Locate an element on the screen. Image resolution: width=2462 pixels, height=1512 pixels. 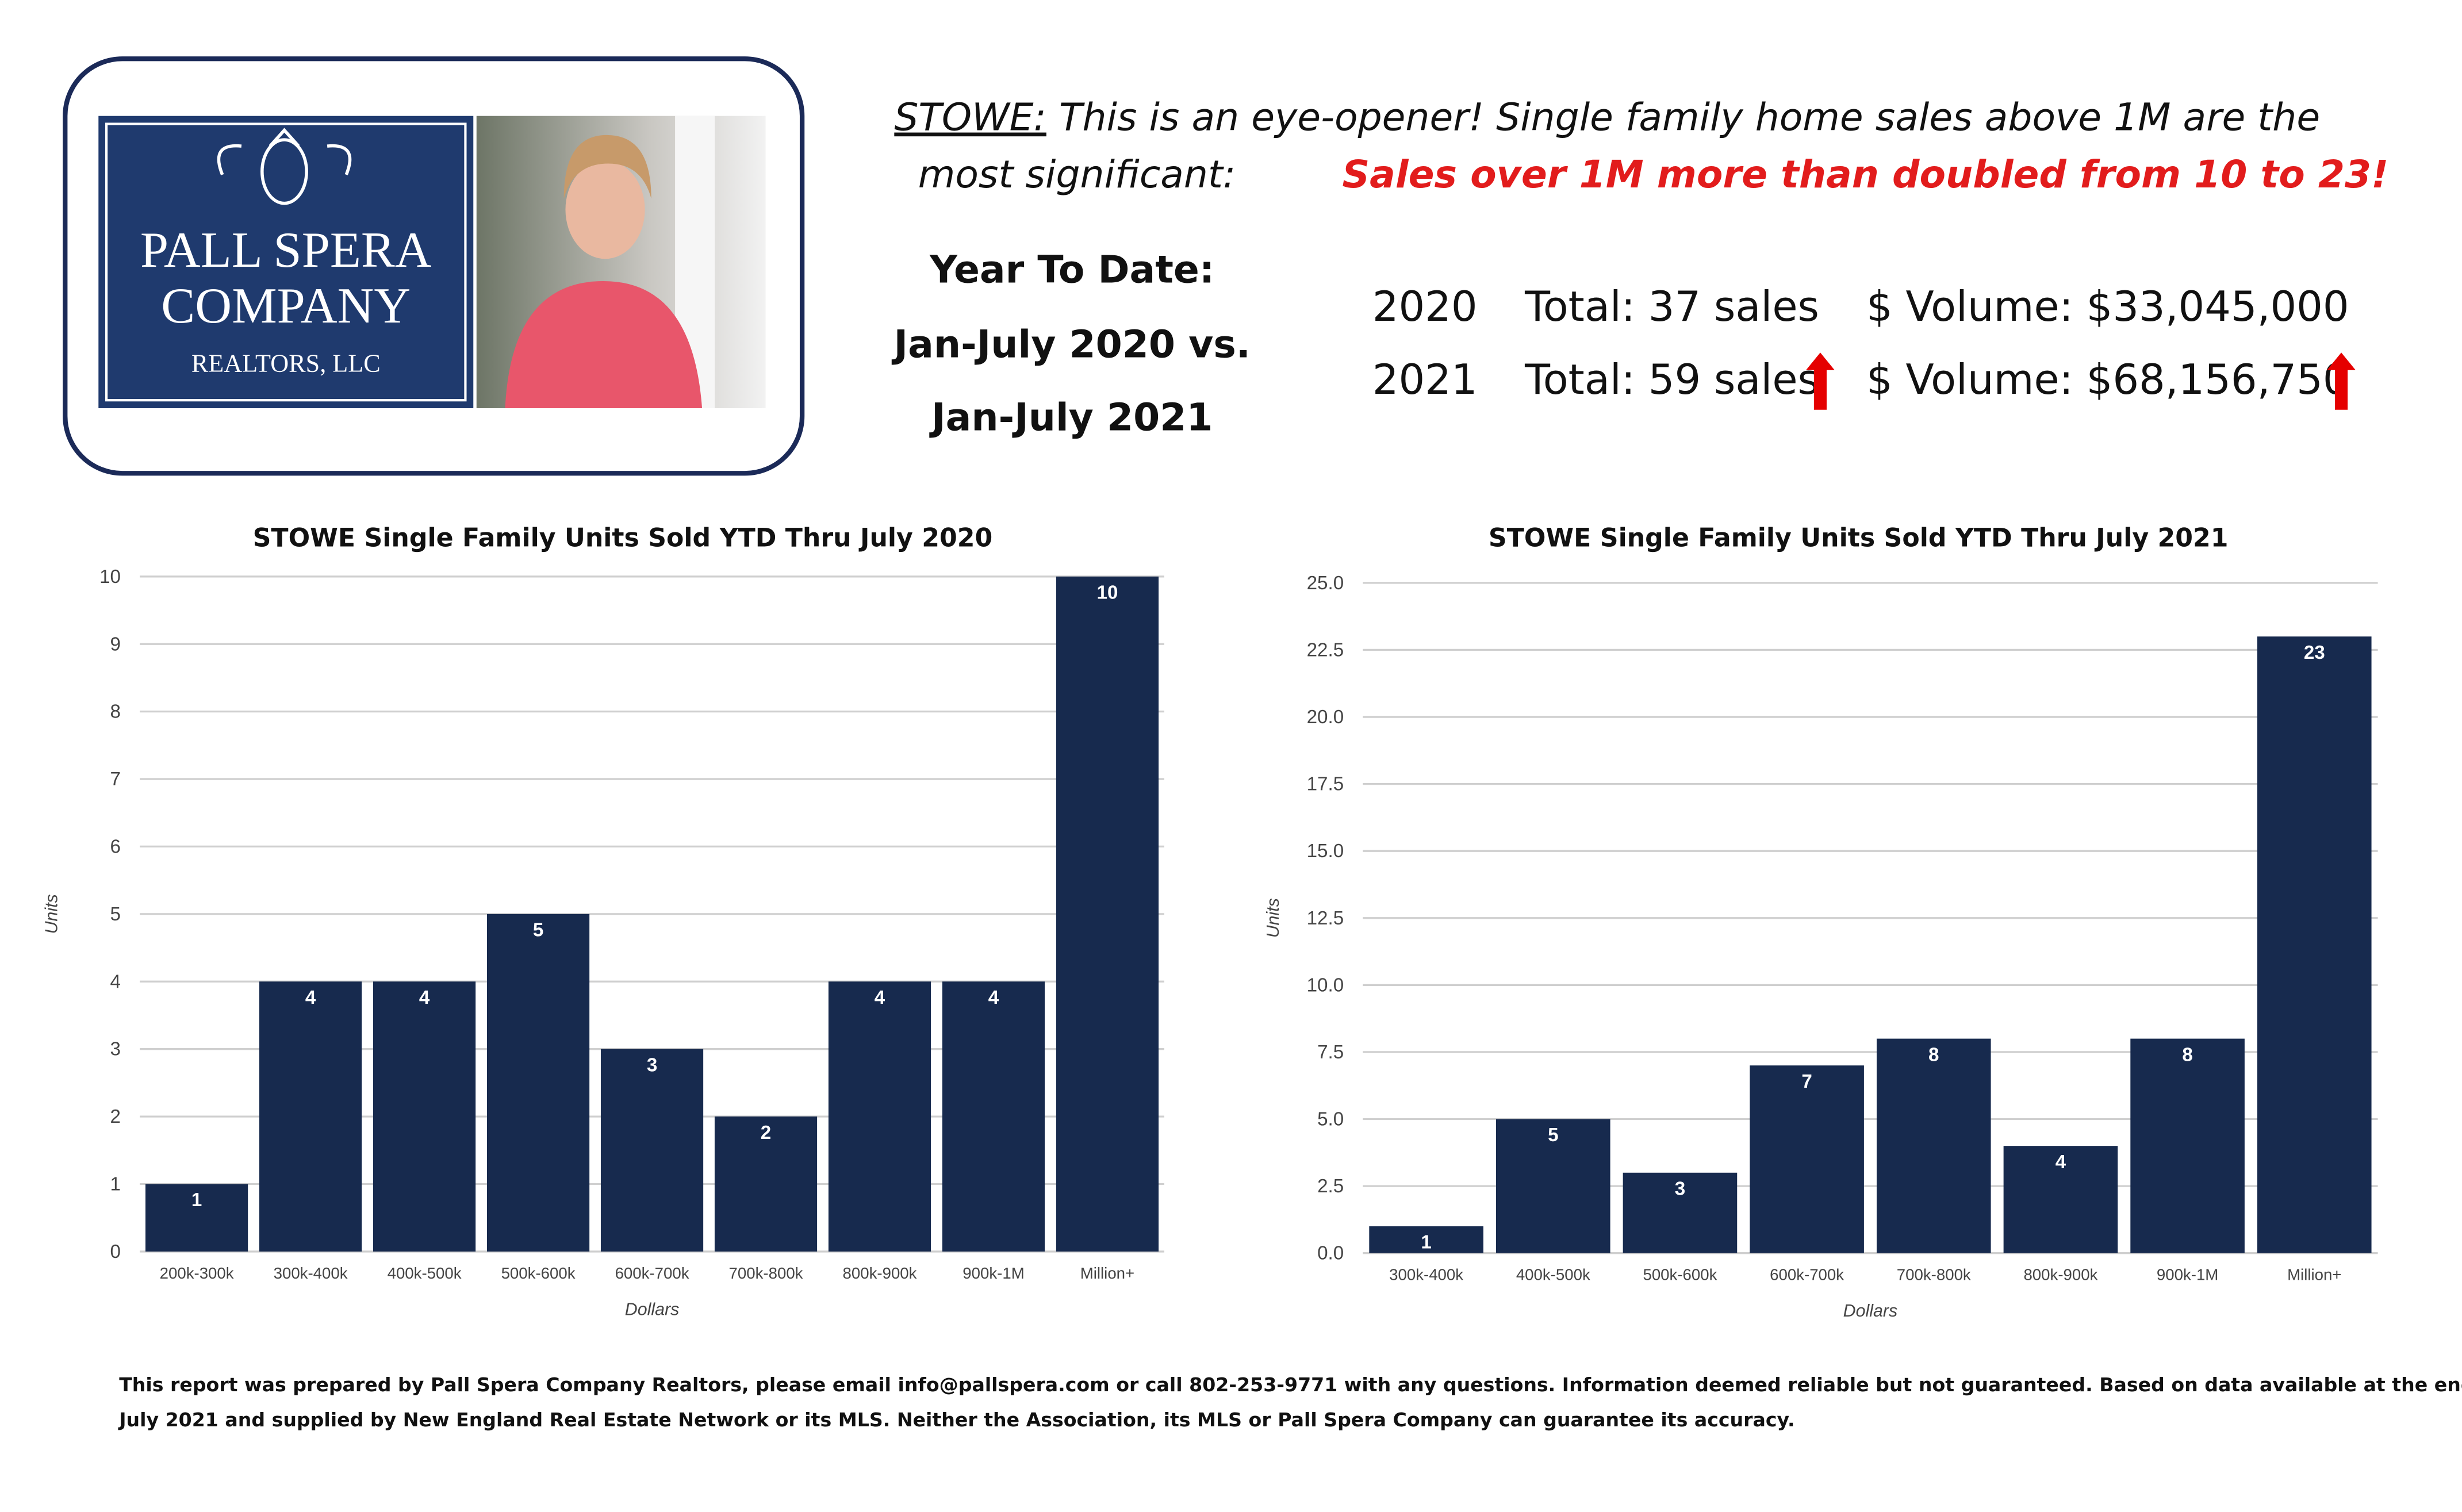
y-tick-label: 10 is located at coordinates (110, 577).